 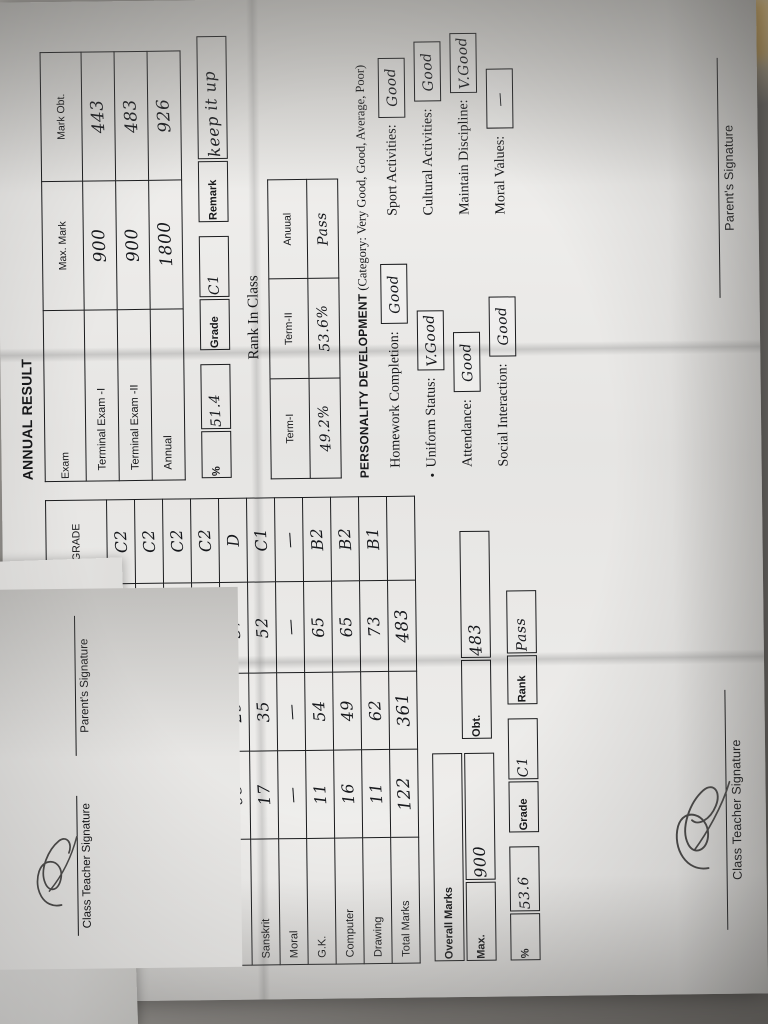 I want to click on grade-value: D, so click(x=233, y=540).